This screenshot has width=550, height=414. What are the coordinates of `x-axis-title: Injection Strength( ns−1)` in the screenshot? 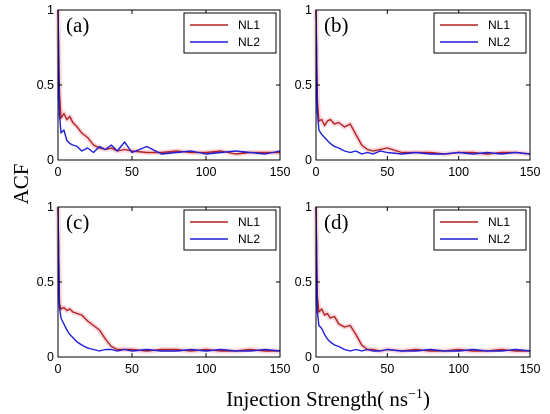 It's located at (328, 399).